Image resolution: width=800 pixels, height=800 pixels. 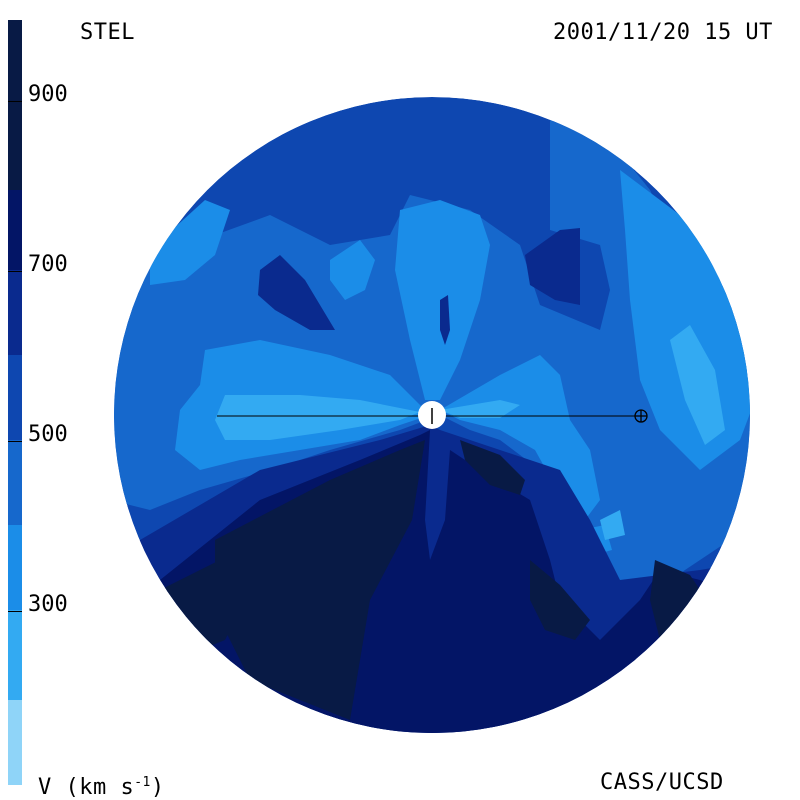 I want to click on colorbar-label-500: 500, so click(x=48, y=434).